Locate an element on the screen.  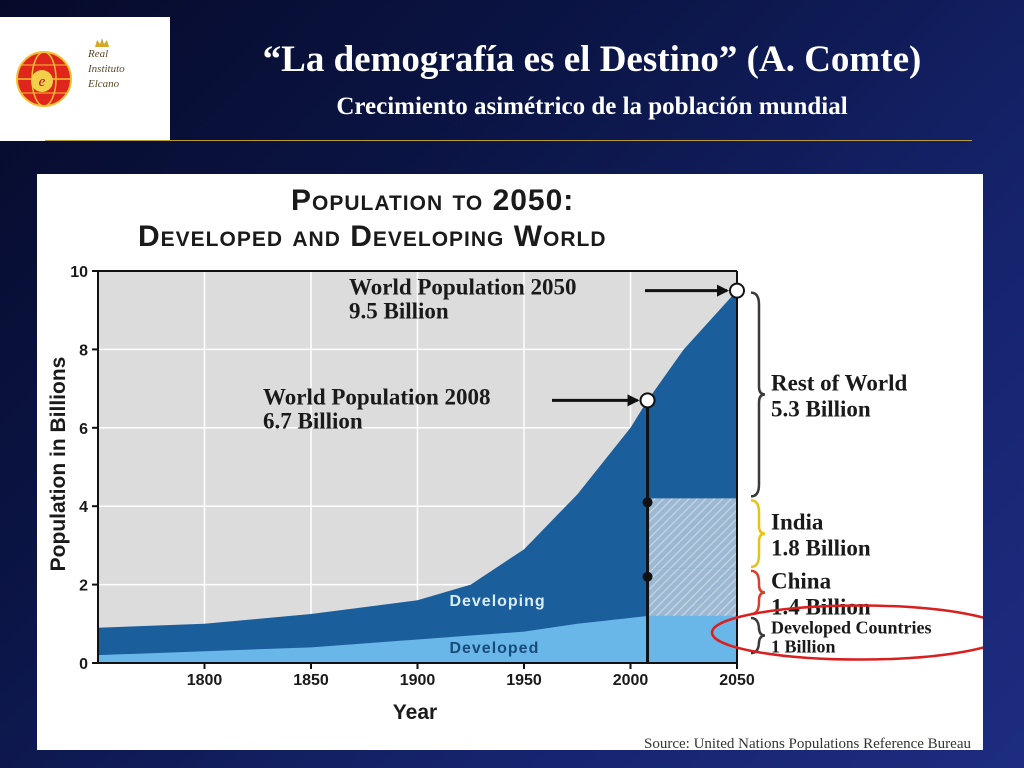
hatch-india is located at coordinates (692, 533).